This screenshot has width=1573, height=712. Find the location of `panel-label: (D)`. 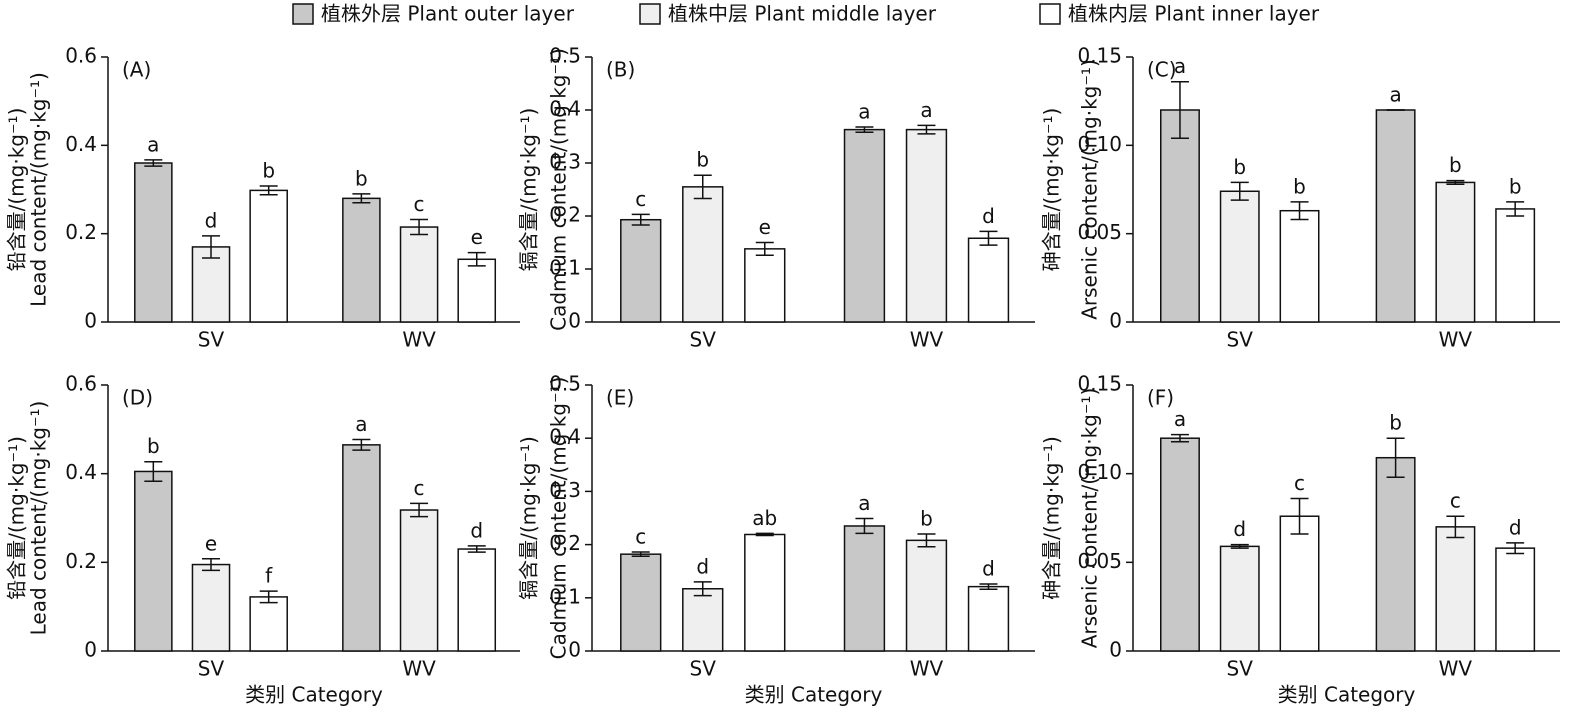

panel-label: (D) is located at coordinates (137, 398).